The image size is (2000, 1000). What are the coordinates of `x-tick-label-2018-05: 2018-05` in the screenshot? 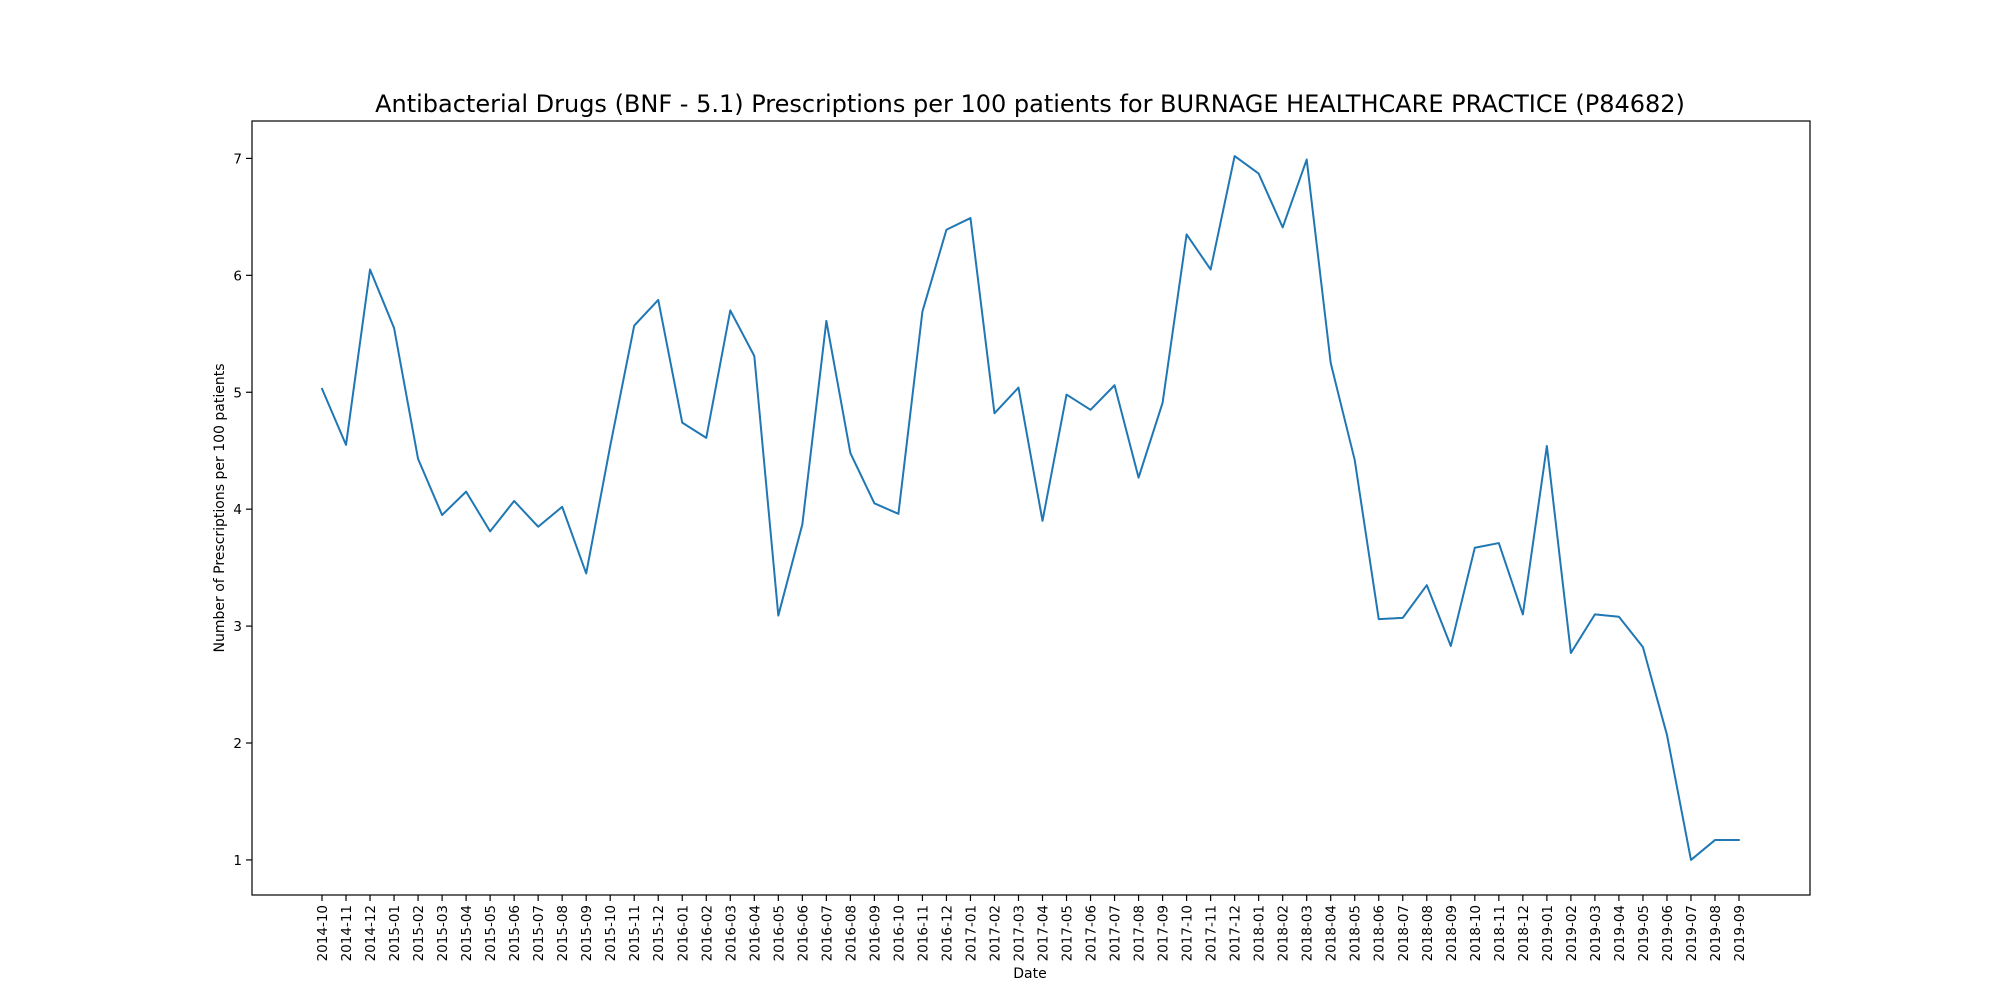 It's located at (1356, 933).